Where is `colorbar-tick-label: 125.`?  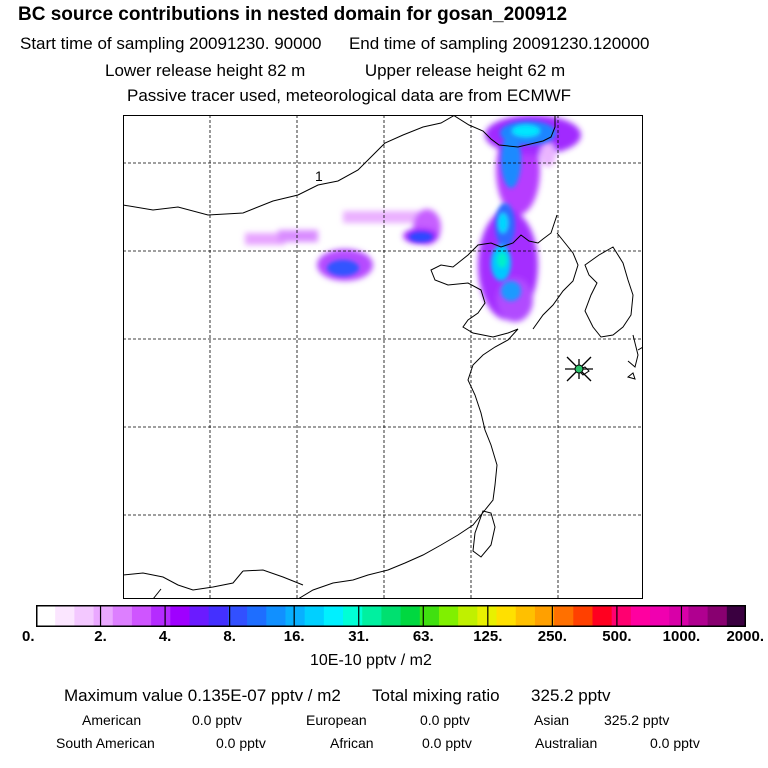 colorbar-tick-label: 125. is located at coordinates (488, 636).